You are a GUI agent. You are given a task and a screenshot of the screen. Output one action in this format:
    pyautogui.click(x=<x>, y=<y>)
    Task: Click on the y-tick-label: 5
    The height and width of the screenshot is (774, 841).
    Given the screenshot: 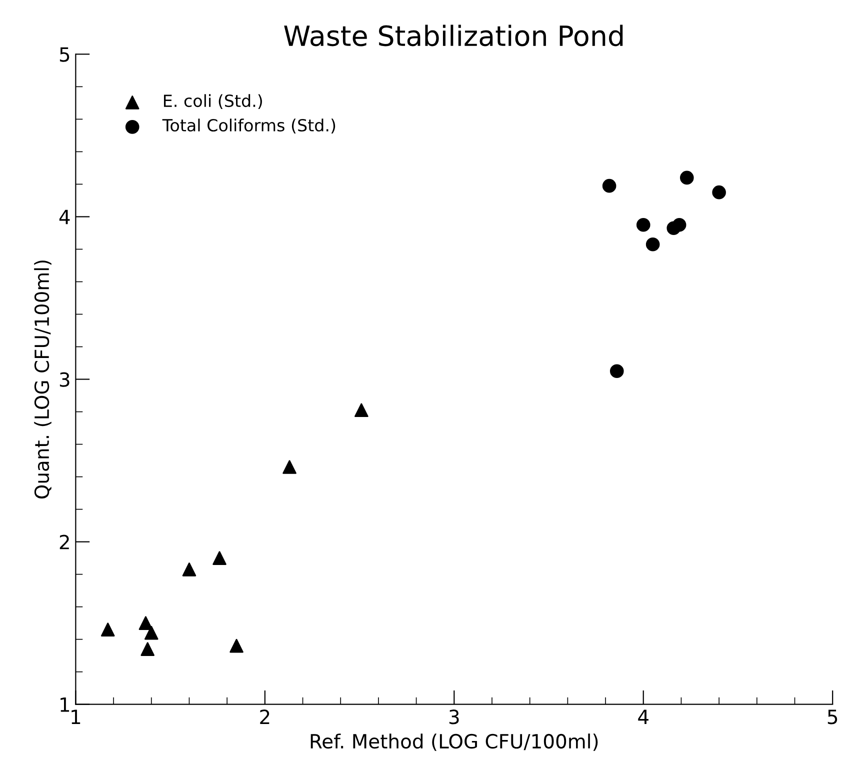 What is the action you would take?
    pyautogui.click(x=65, y=54)
    